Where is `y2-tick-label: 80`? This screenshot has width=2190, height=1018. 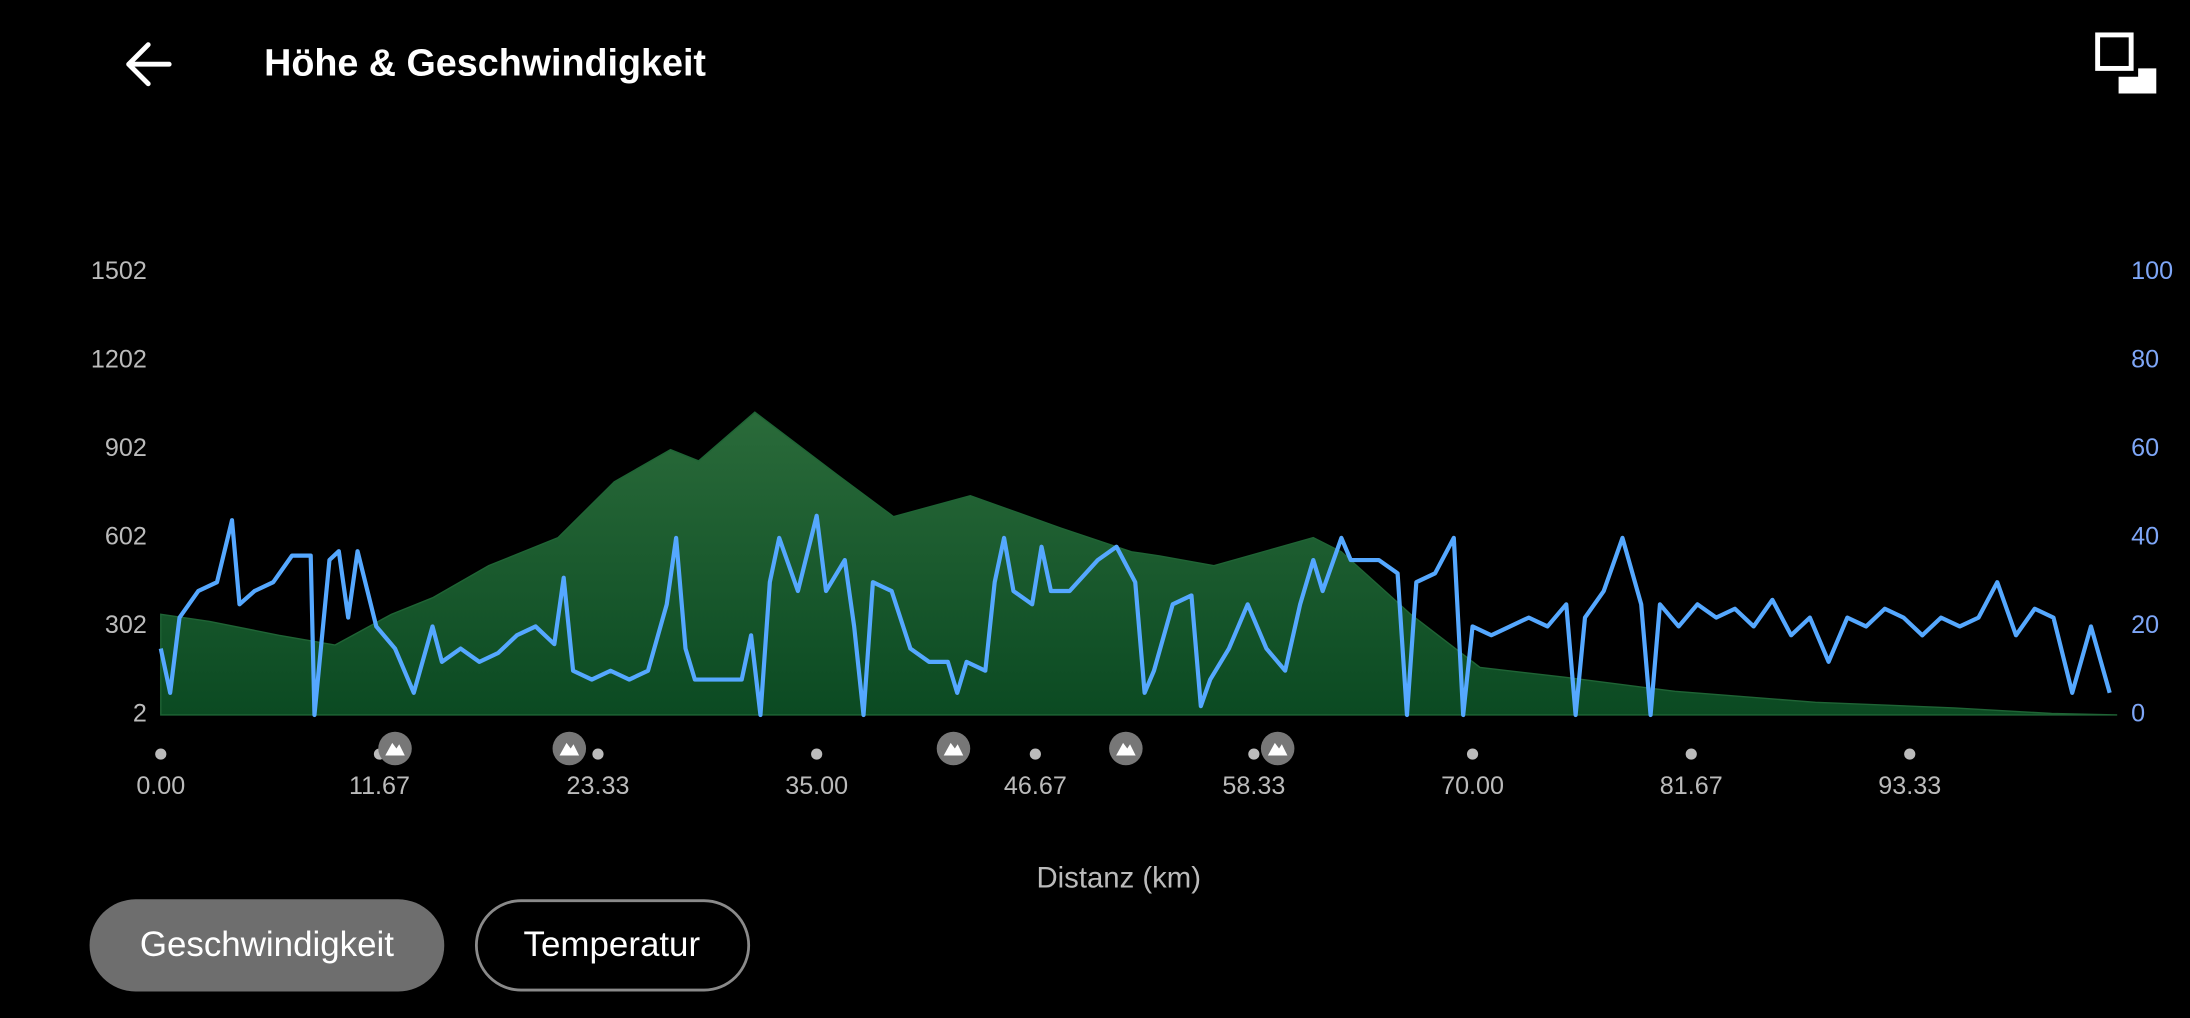
y2-tick-label: 80 is located at coordinates (2145, 359).